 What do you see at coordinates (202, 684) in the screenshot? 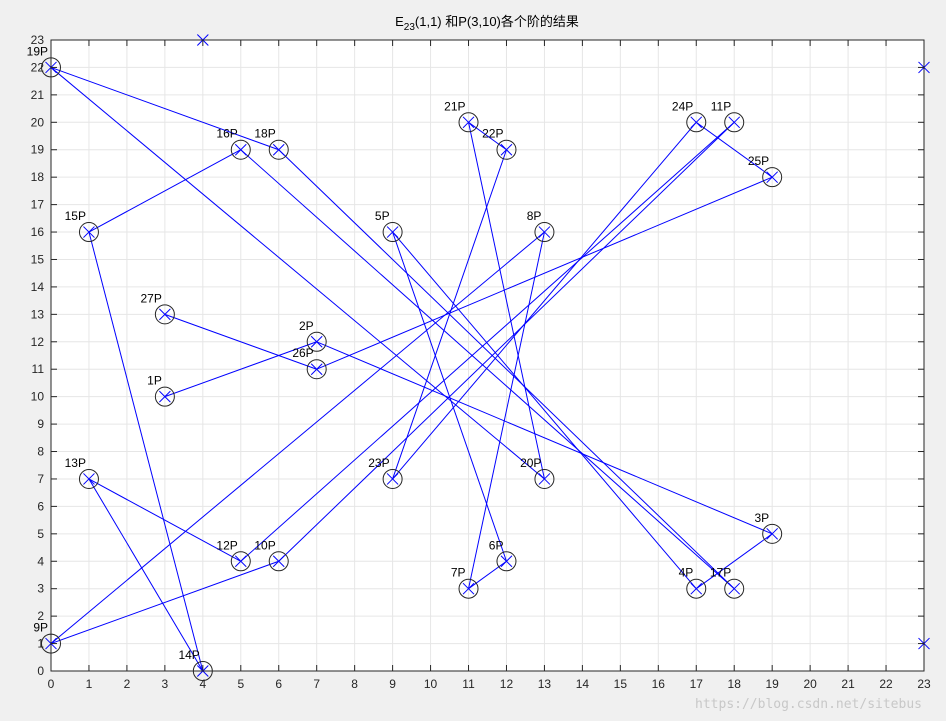
I see `x-tick-label: 4` at bounding box center [202, 684].